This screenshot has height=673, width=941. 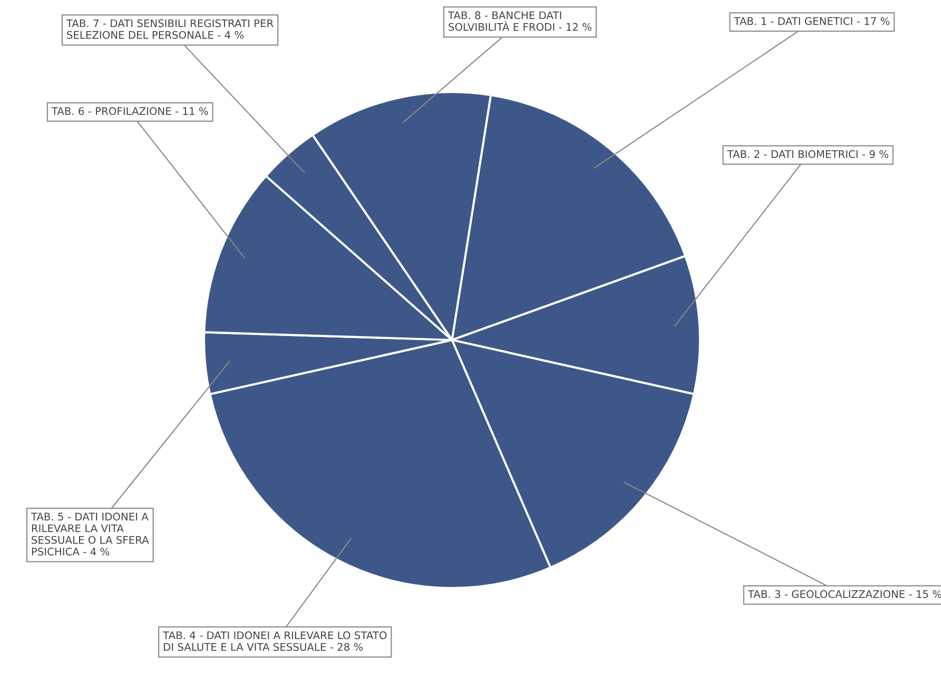 What do you see at coordinates (807, 154) in the screenshot?
I see `slice-label: TAB. 2 - DATI BIOMETRICI - 9 %` at bounding box center [807, 154].